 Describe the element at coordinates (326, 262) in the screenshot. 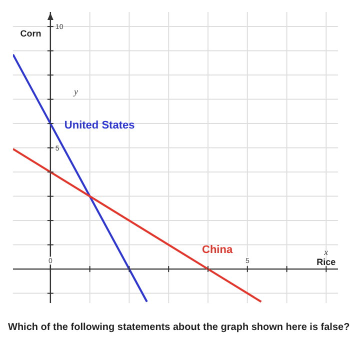

I see `x-axis-title: Rice` at that location.